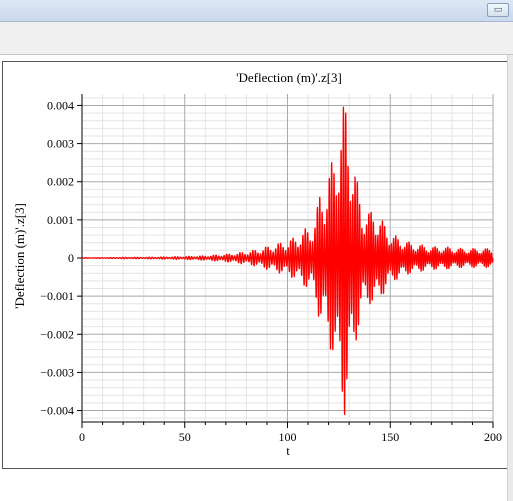 The width and height of the screenshot is (513, 501). Describe the element at coordinates (57, 372) in the screenshot. I see `y-tick-label: −0.003` at that location.